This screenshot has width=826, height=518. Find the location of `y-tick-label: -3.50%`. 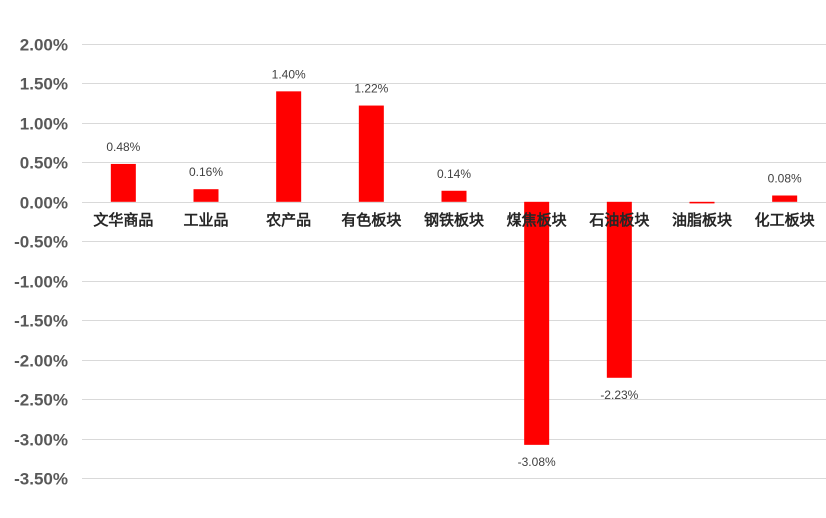

y-tick-label: -3.50% is located at coordinates (41, 479).